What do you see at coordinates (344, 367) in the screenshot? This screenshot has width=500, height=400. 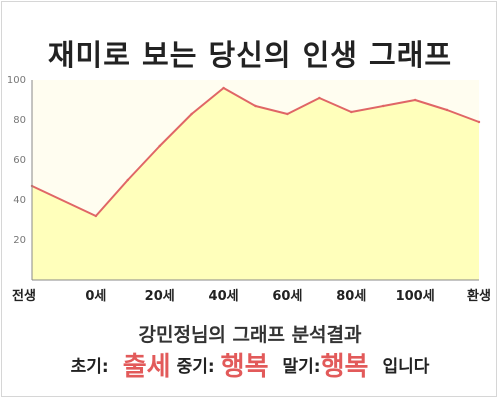 I see `late-value: 행복` at bounding box center [344, 367].